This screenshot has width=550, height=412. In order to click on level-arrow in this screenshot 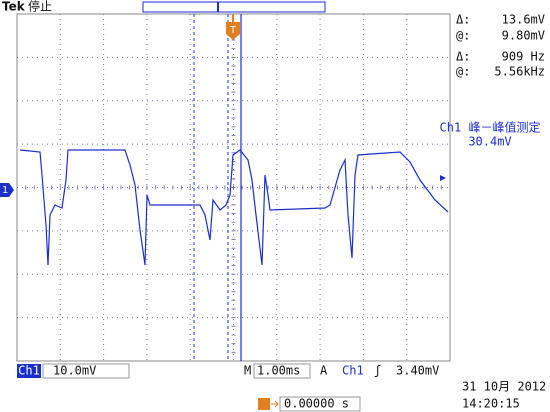, I will do `click(443, 178)`.